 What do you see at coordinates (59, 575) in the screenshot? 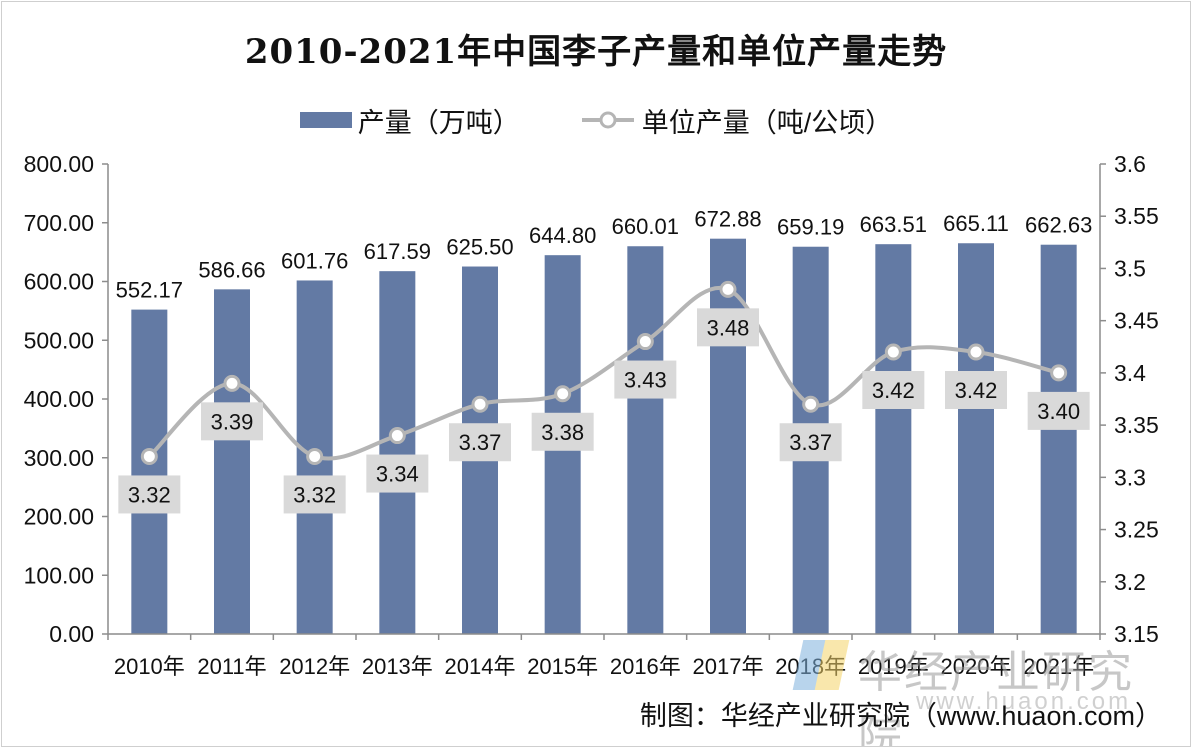
I see `y-left-tick-label: 100.00` at bounding box center [59, 575].